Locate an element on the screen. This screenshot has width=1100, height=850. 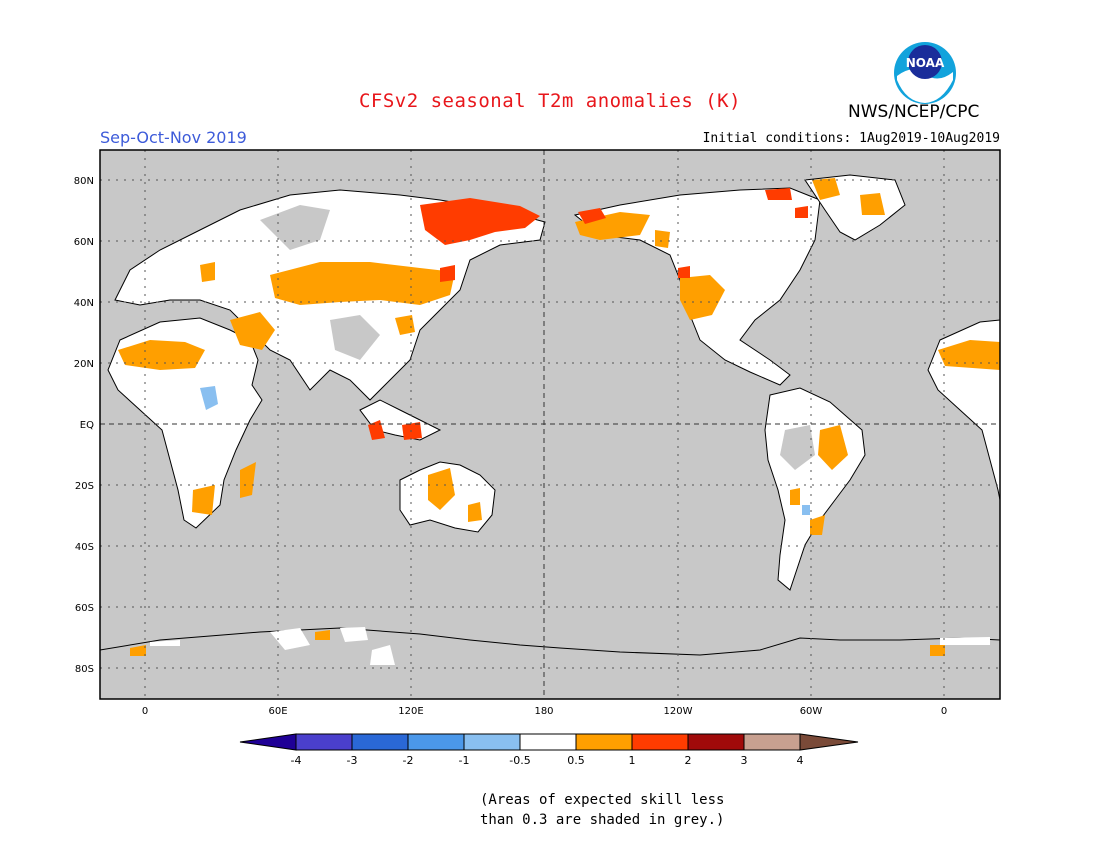
colorbar-low-arrow is located at coordinates (268, 742).